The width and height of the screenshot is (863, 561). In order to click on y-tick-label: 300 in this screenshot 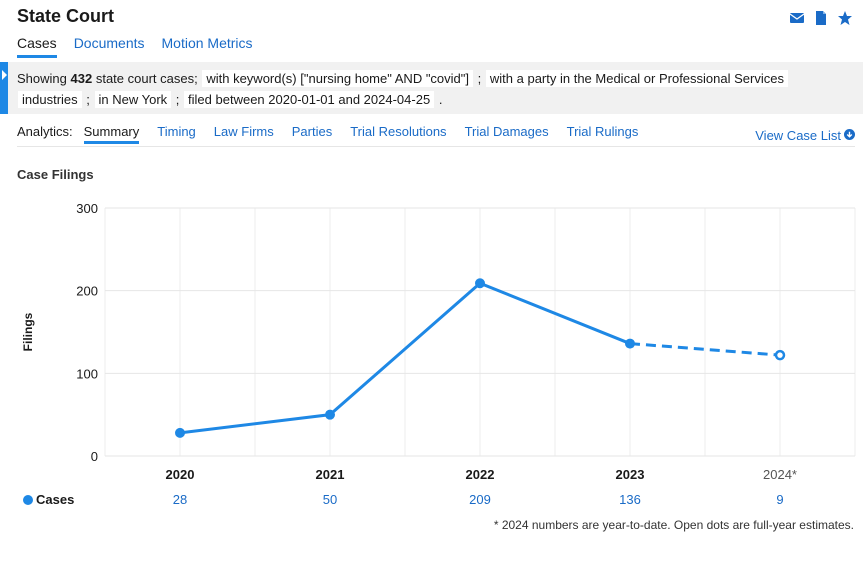, I will do `click(87, 208)`.